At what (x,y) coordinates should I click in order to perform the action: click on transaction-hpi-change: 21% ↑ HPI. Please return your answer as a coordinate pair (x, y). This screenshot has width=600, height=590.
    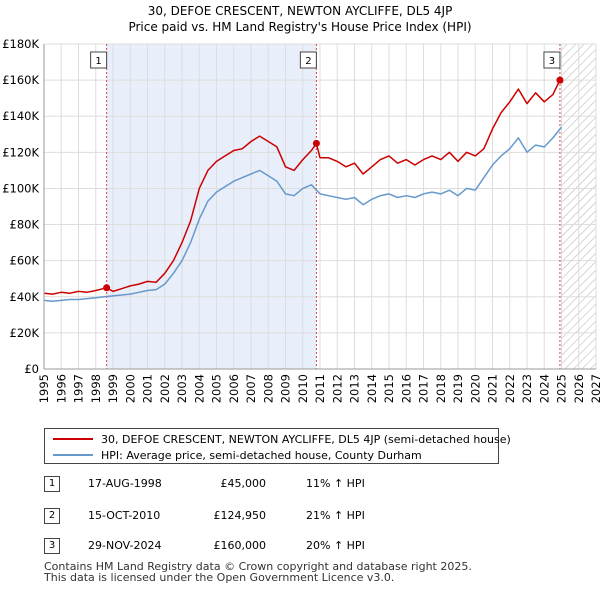
    Looking at the image, I should click on (335, 515).